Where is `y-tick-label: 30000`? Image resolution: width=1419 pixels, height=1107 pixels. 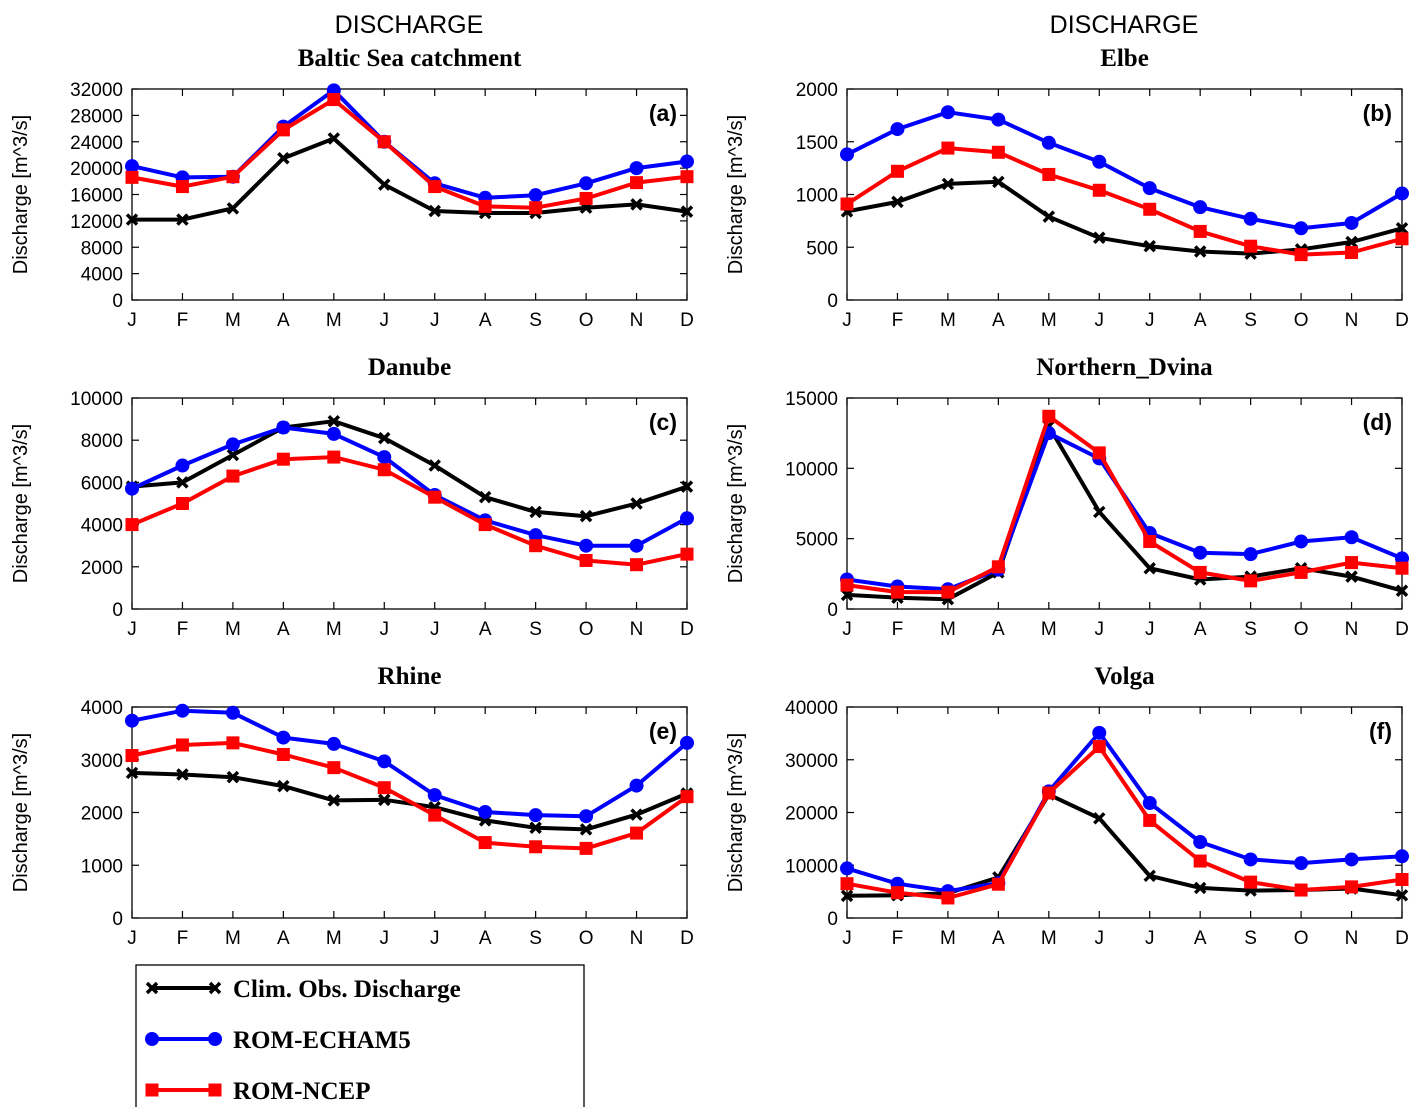
y-tick-label: 30000 is located at coordinates (811, 761).